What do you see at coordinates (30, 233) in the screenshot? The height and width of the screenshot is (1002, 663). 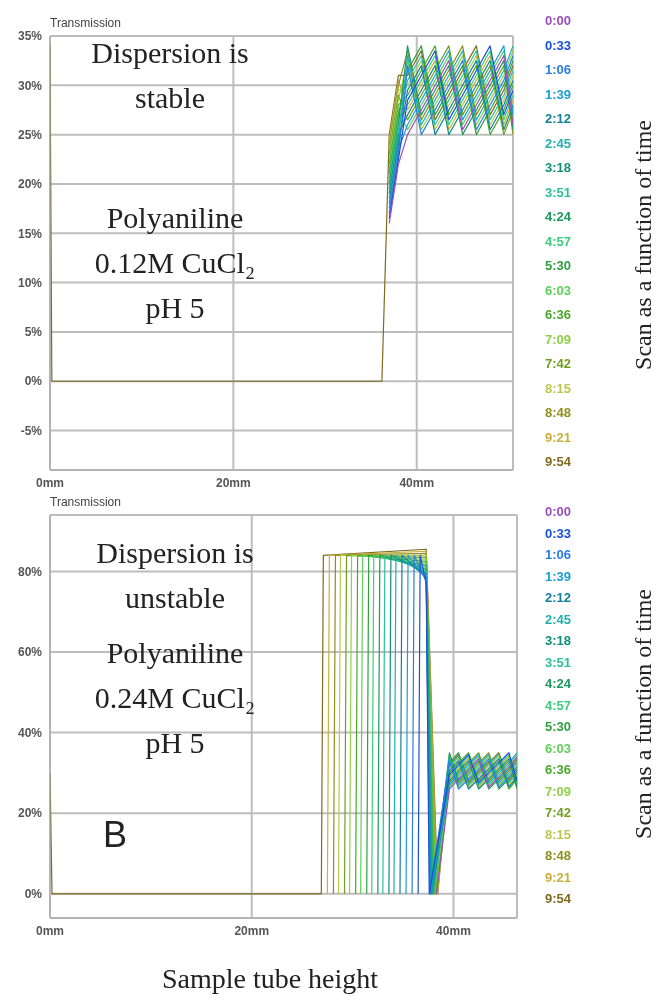 I see `y-tick-label: 15%` at bounding box center [30, 233].